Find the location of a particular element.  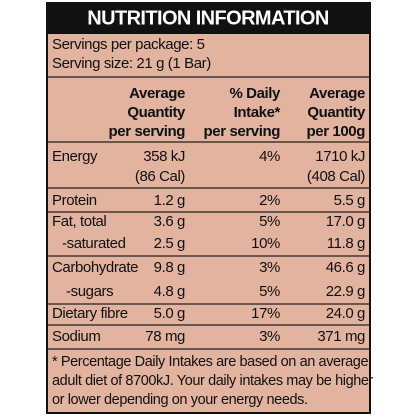

title-bar is located at coordinates (208, 18).